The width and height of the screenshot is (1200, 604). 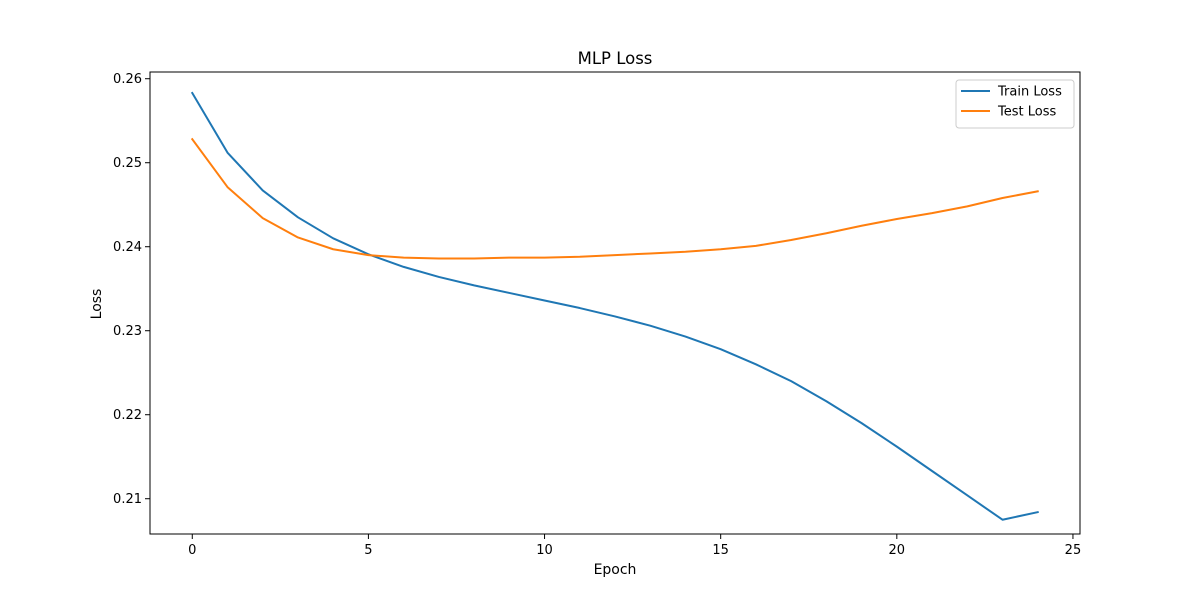 What do you see at coordinates (97, 304) in the screenshot?
I see `y-axis-label: Loss` at bounding box center [97, 304].